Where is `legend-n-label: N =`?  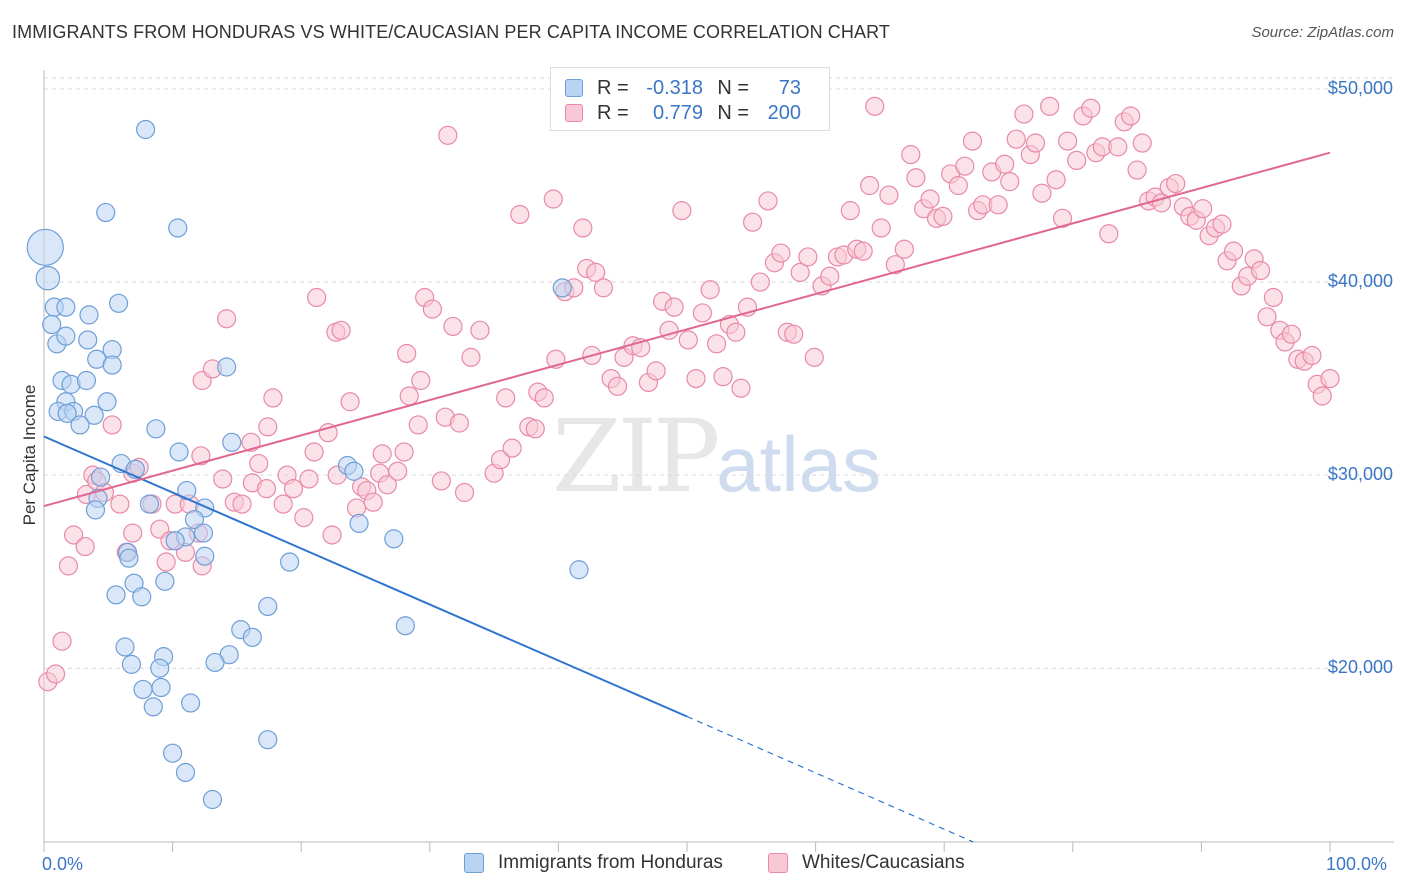
legend-n-label: N = is located at coordinates (733, 87).